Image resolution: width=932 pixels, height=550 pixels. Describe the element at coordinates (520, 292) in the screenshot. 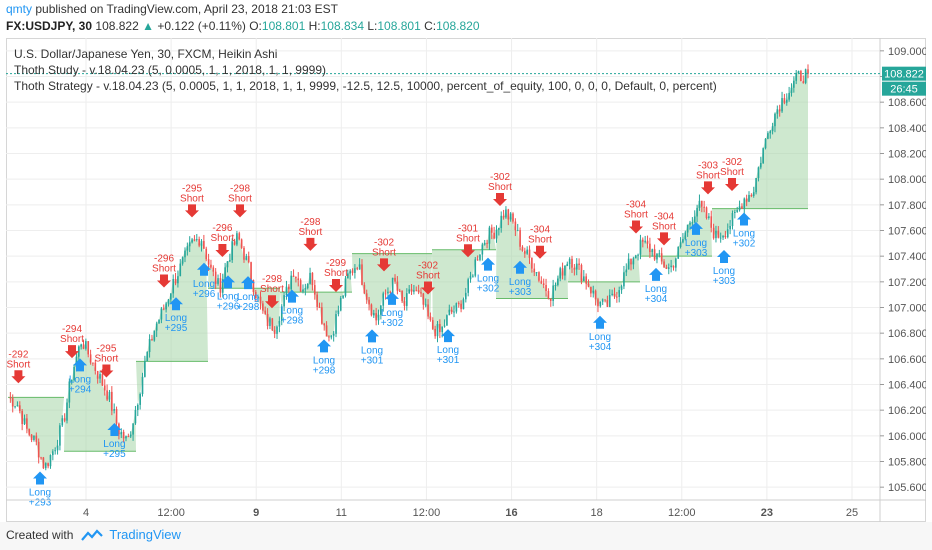

I see `long-pnl-label: +303` at that location.